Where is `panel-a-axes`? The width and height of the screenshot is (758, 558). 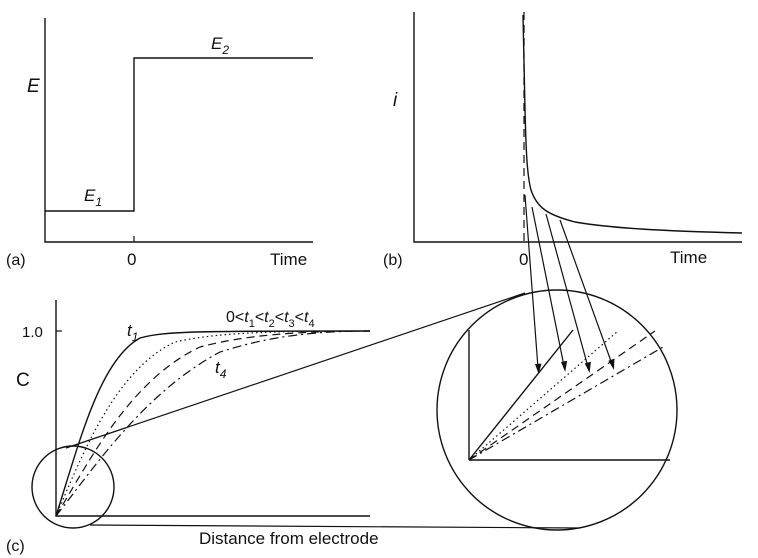 panel-a-axes is located at coordinates (178, 130).